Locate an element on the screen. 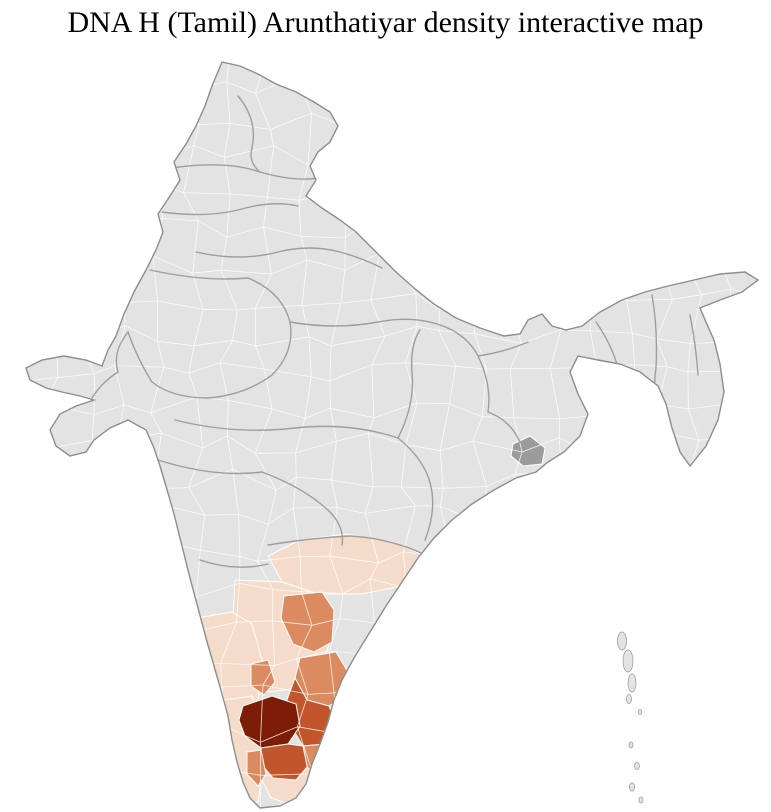  choropleth-district-medium is located at coordinates (256, 768).